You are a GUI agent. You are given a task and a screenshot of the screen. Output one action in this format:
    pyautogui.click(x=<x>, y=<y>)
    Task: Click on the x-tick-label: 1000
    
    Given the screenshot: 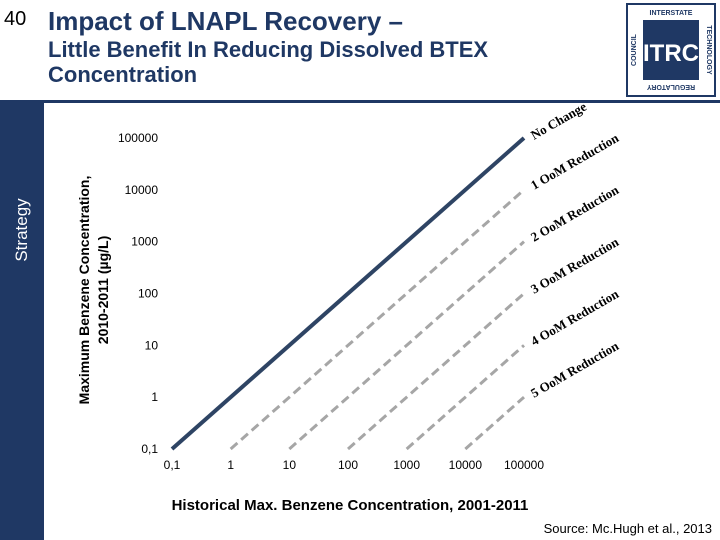 What is the action you would take?
    pyautogui.click(x=406, y=465)
    